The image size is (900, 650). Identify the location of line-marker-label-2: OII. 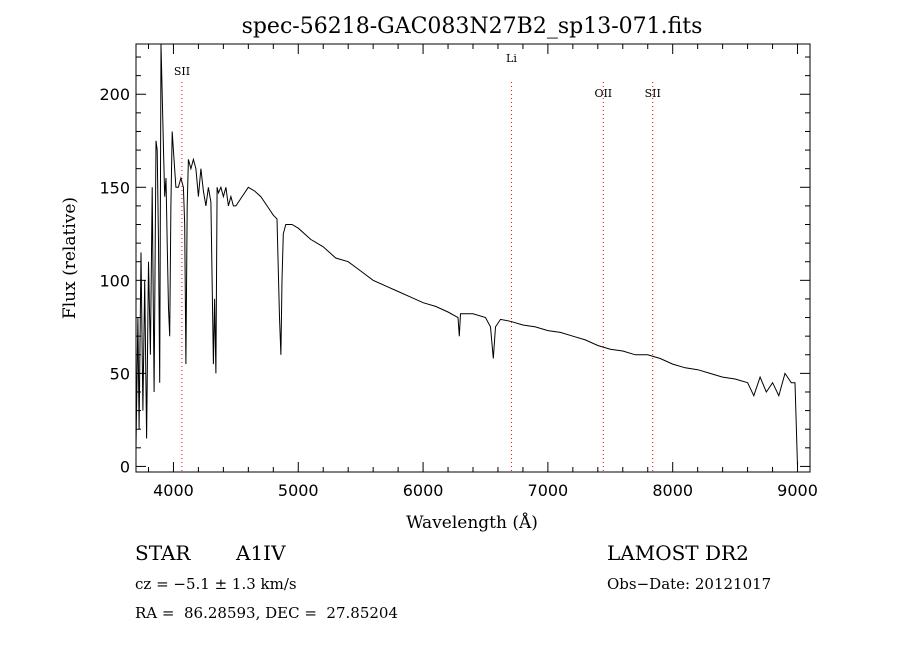
(603, 93).